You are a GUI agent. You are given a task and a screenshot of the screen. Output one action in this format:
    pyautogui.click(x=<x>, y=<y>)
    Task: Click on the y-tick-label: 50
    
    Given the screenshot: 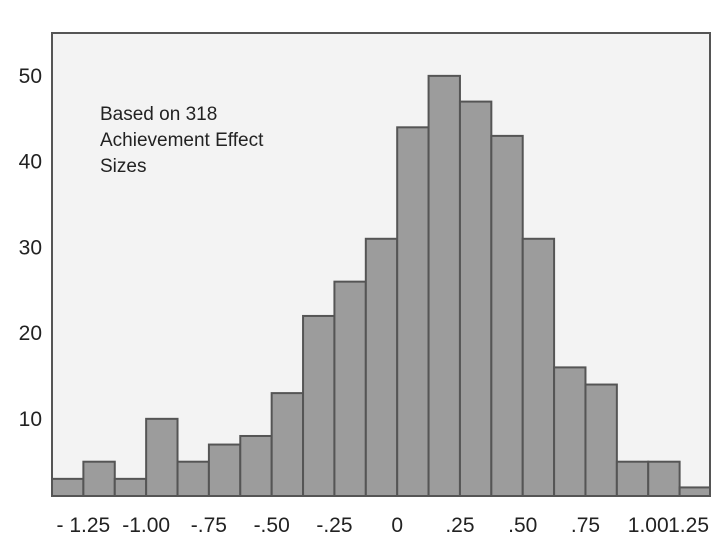 What is the action you would take?
    pyautogui.click(x=30, y=76)
    